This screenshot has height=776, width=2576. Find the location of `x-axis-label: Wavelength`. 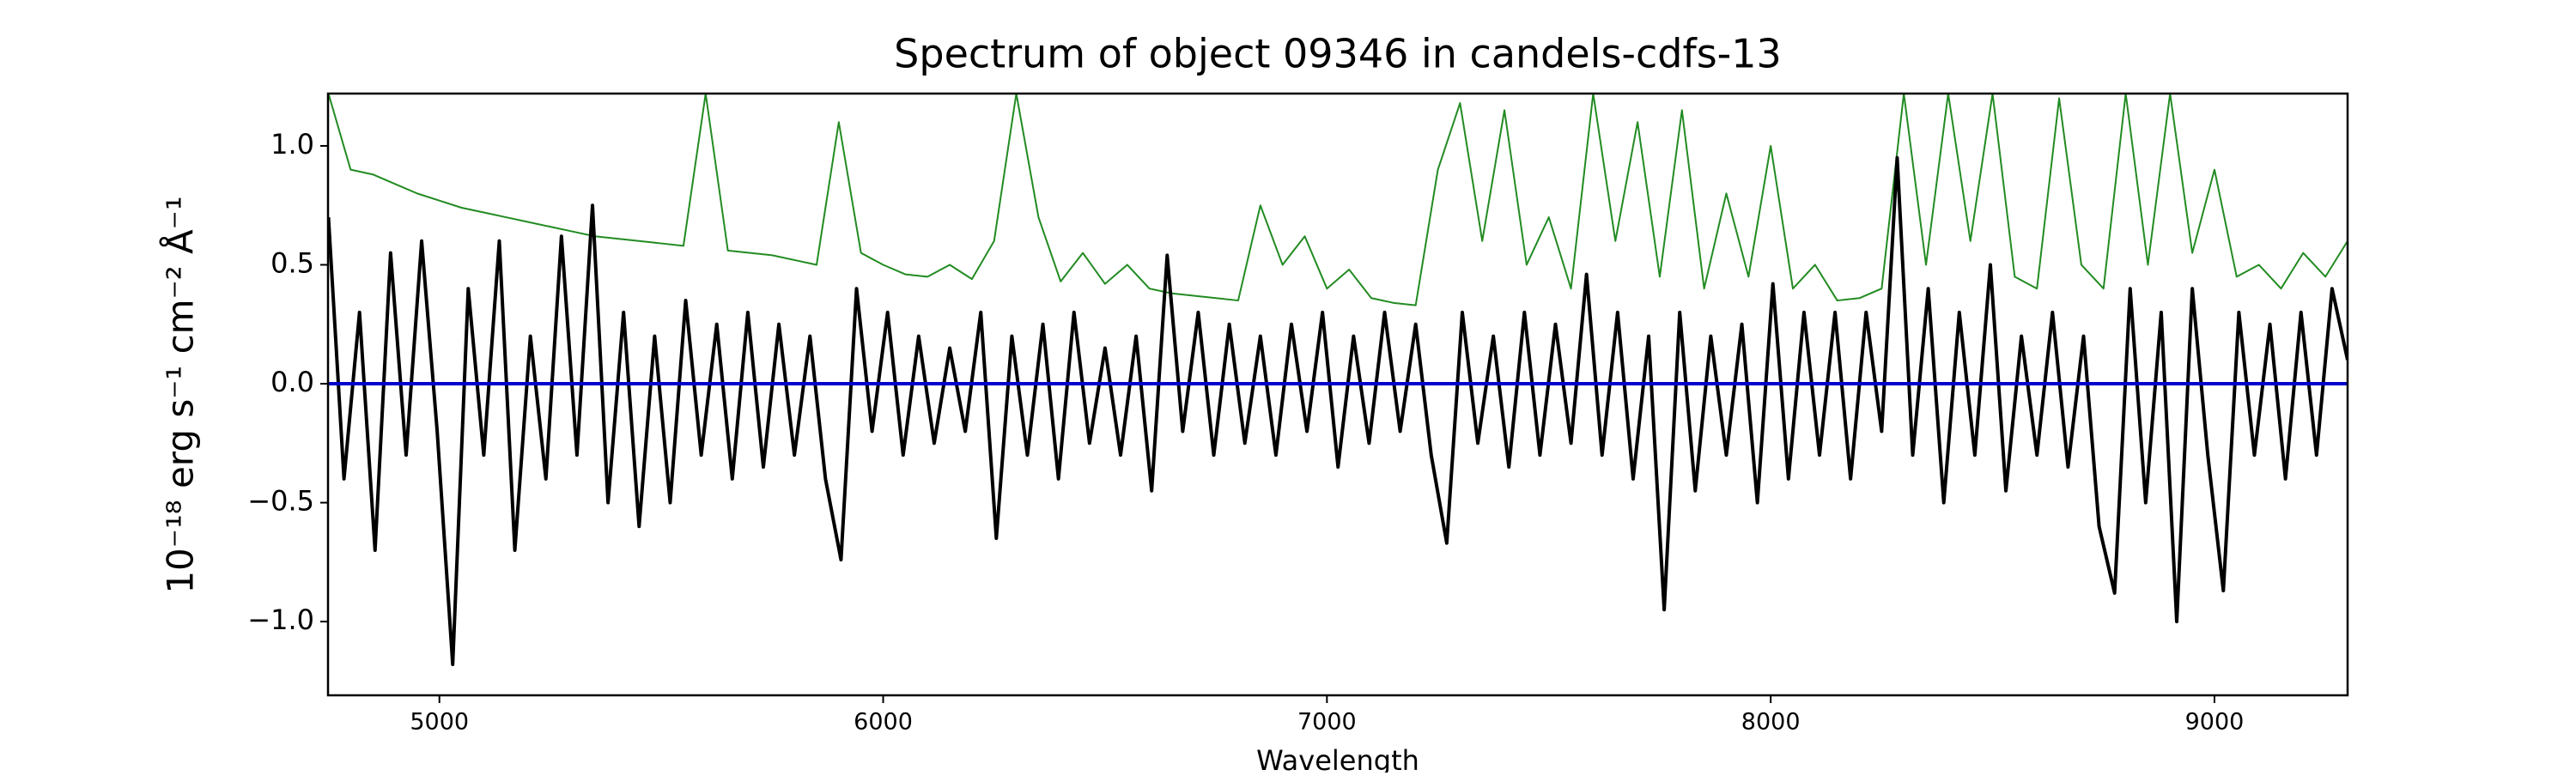

x-axis-label: Wavelength is located at coordinates (1338, 758).